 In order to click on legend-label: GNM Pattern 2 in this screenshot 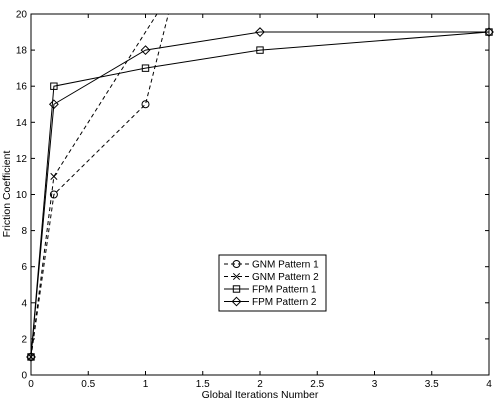, I will do `click(285, 277)`.